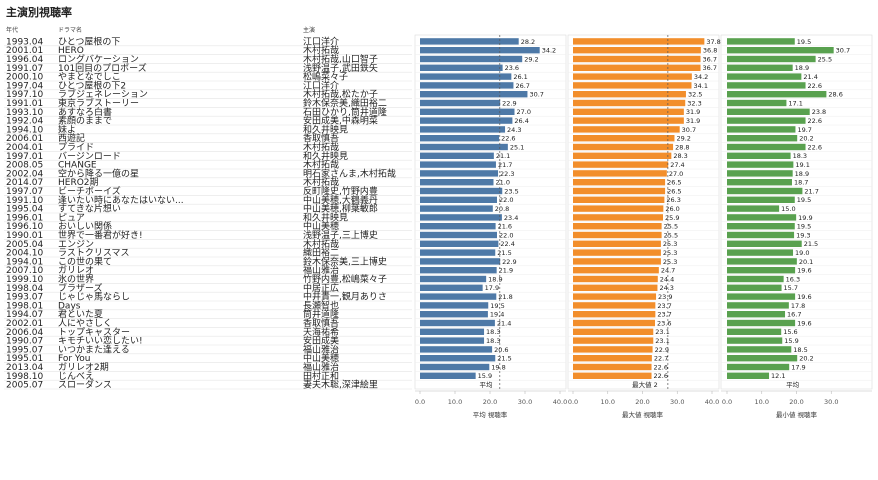 The height and width of the screenshot is (480, 878). Describe the element at coordinates (800, 156) in the screenshot. I see `min-data-label: 18.3` at that location.